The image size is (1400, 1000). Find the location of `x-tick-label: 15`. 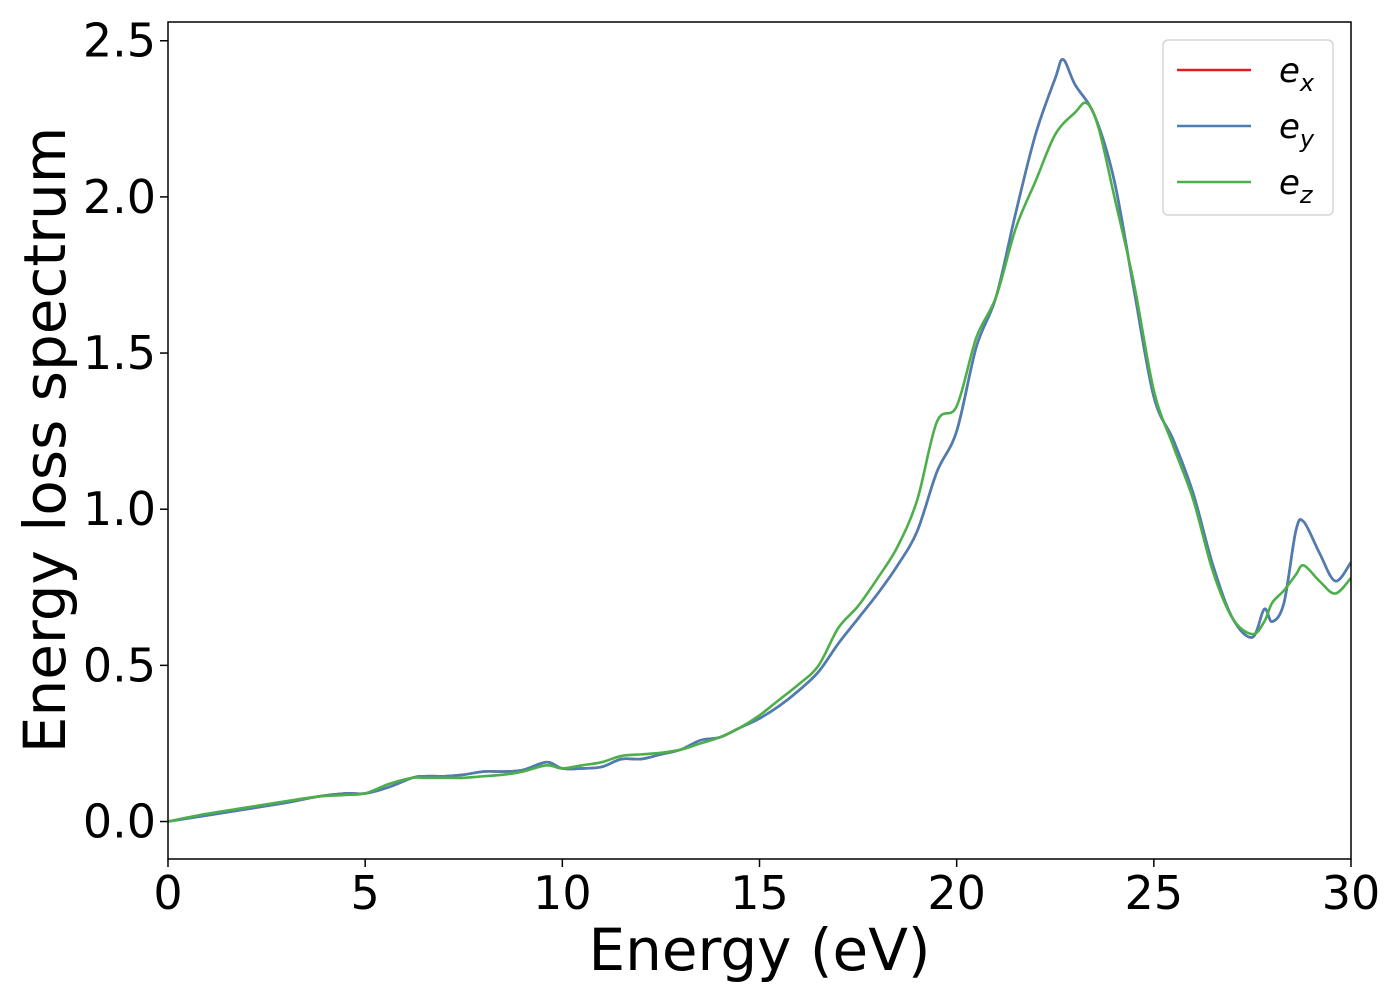

x-tick-label: 15 is located at coordinates (759, 893).